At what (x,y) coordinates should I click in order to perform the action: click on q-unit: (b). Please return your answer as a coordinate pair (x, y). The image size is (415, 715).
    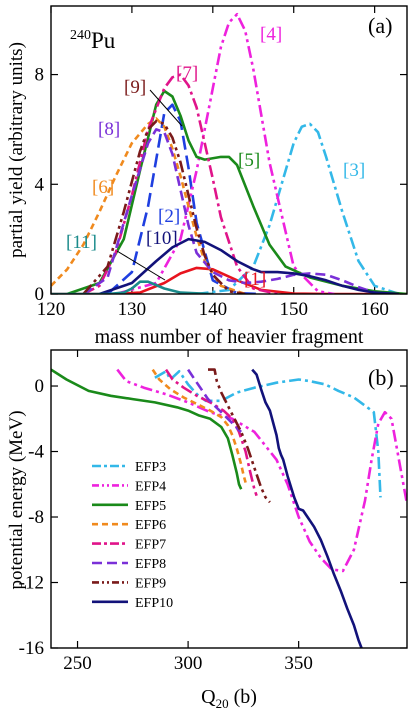
    Looking at the image, I should click on (243, 697).